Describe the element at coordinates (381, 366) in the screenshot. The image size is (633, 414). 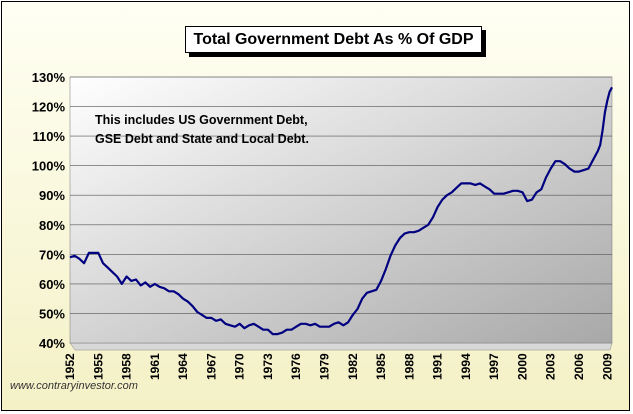
I see `x-tick-label: 1985` at that location.